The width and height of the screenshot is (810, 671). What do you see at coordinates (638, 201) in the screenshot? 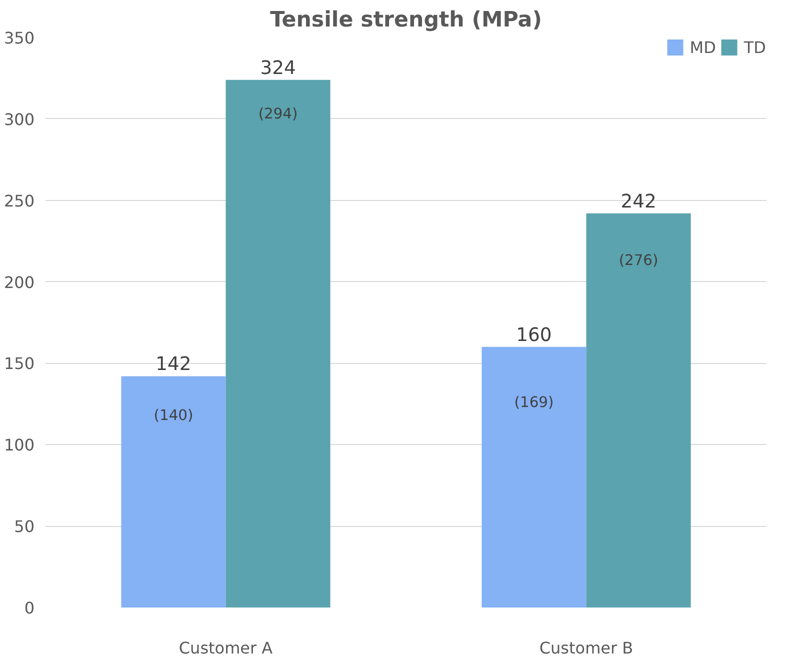
I see `data-label: 242` at bounding box center [638, 201].